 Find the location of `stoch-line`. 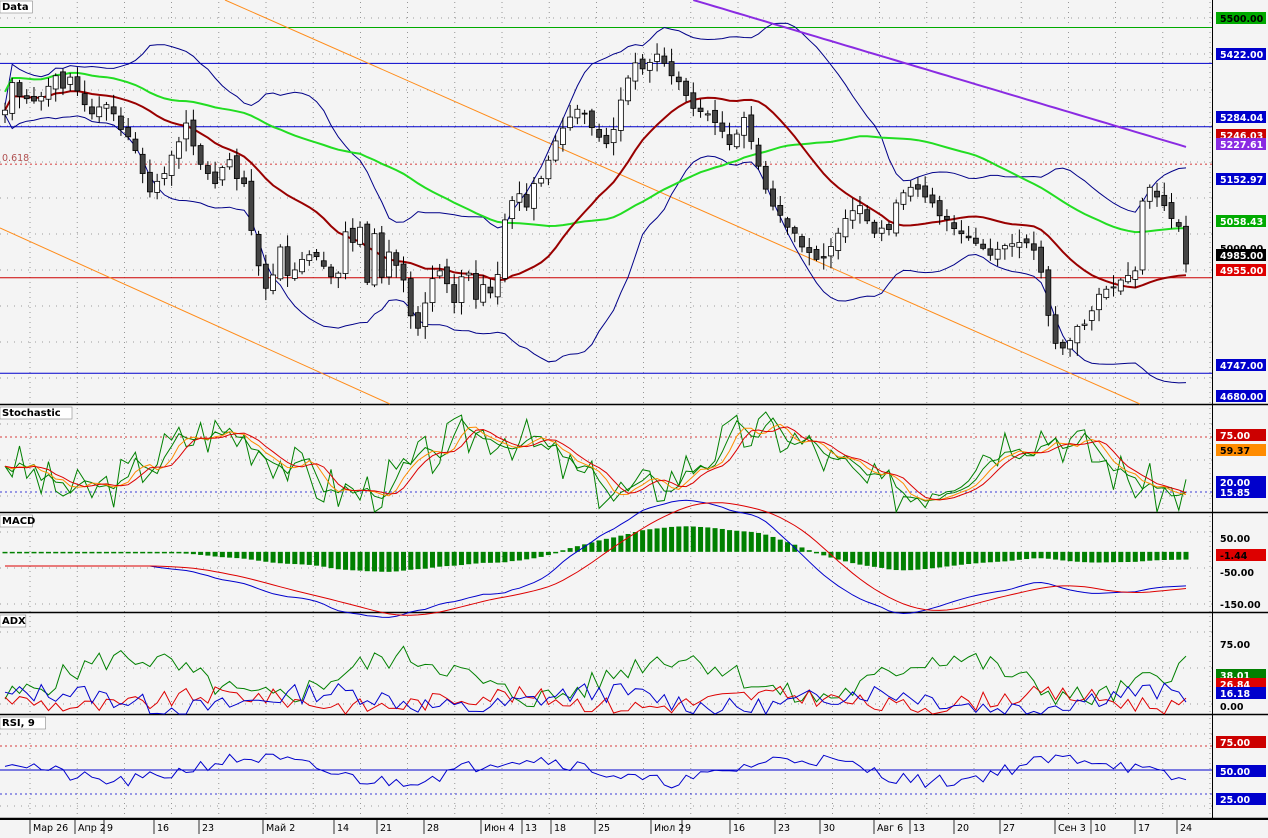

stoch-line is located at coordinates (595, 463).